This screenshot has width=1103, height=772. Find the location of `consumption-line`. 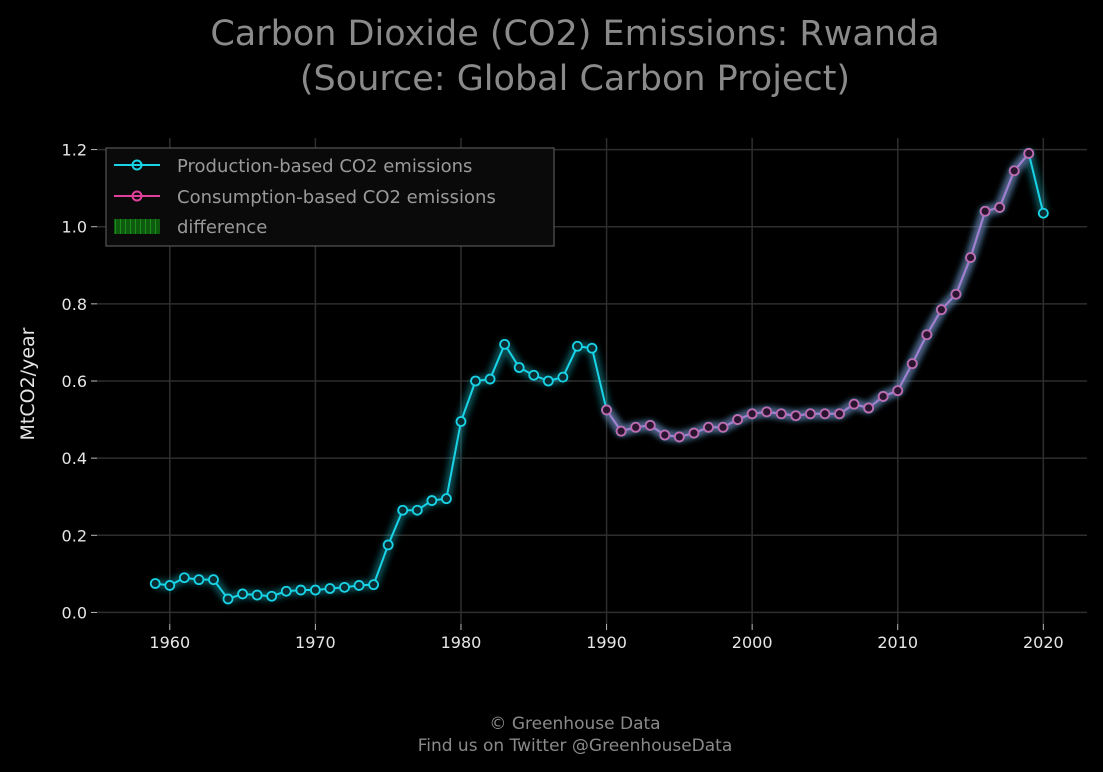

consumption-line is located at coordinates (817, 295).